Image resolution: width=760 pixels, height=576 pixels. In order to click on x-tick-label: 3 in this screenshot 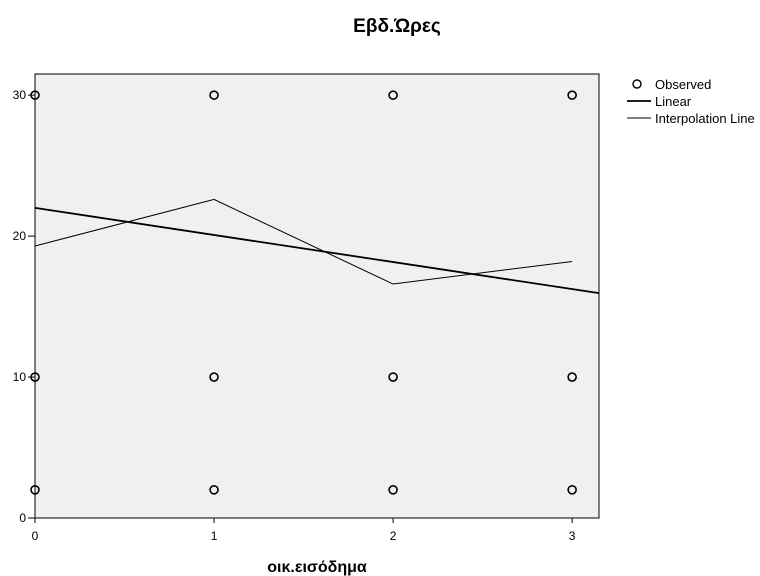, I will do `click(572, 536)`.